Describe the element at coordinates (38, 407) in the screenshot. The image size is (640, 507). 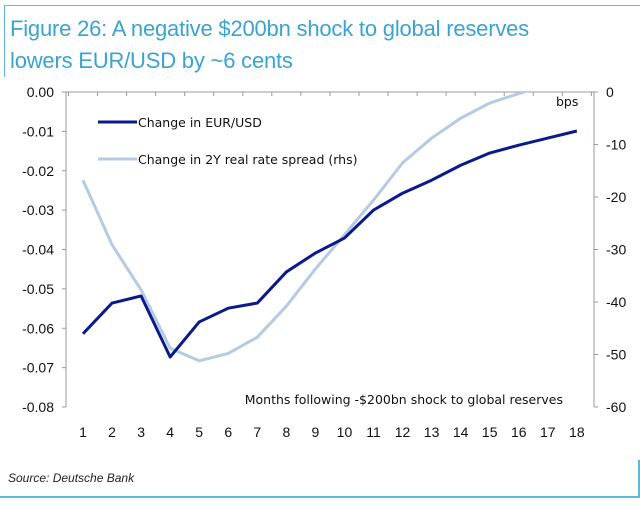
I see `y-left-tick-label: -0.08` at that location.